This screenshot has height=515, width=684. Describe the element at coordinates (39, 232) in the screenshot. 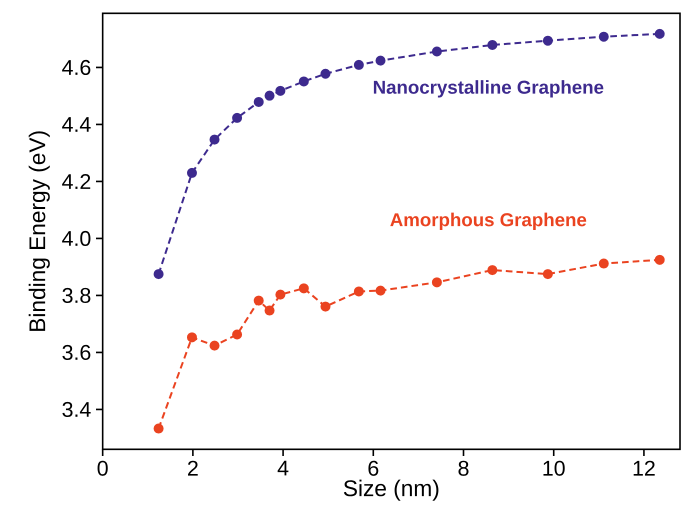

I see `y-axis-title: Binding Energy (eV)` at that location.